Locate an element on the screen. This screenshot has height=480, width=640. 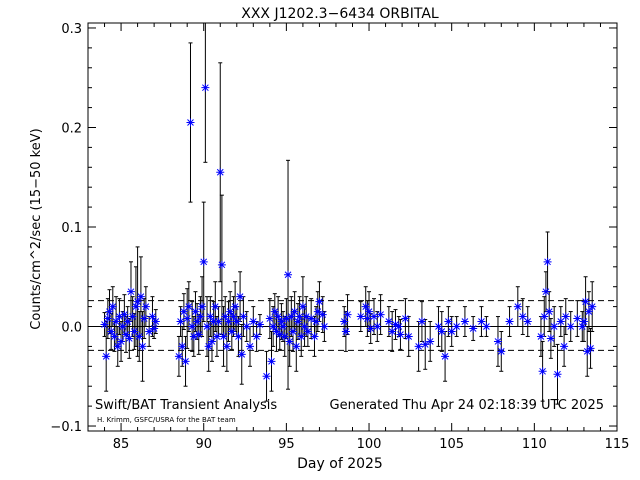
x-tick-label: 110 is located at coordinates (534, 444).